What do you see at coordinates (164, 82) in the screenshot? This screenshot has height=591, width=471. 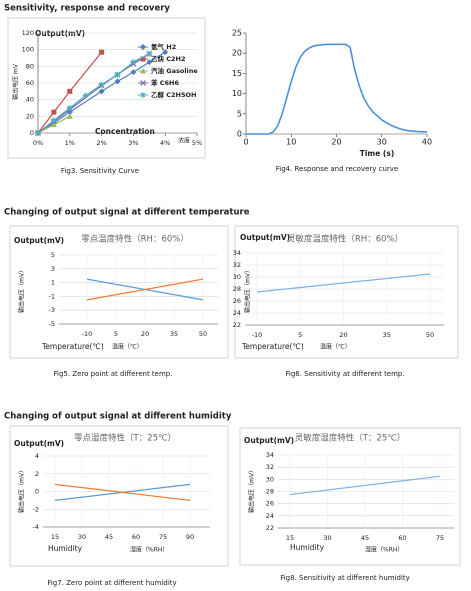 I see `legend-label: 苯 C6H6` at bounding box center [164, 82].